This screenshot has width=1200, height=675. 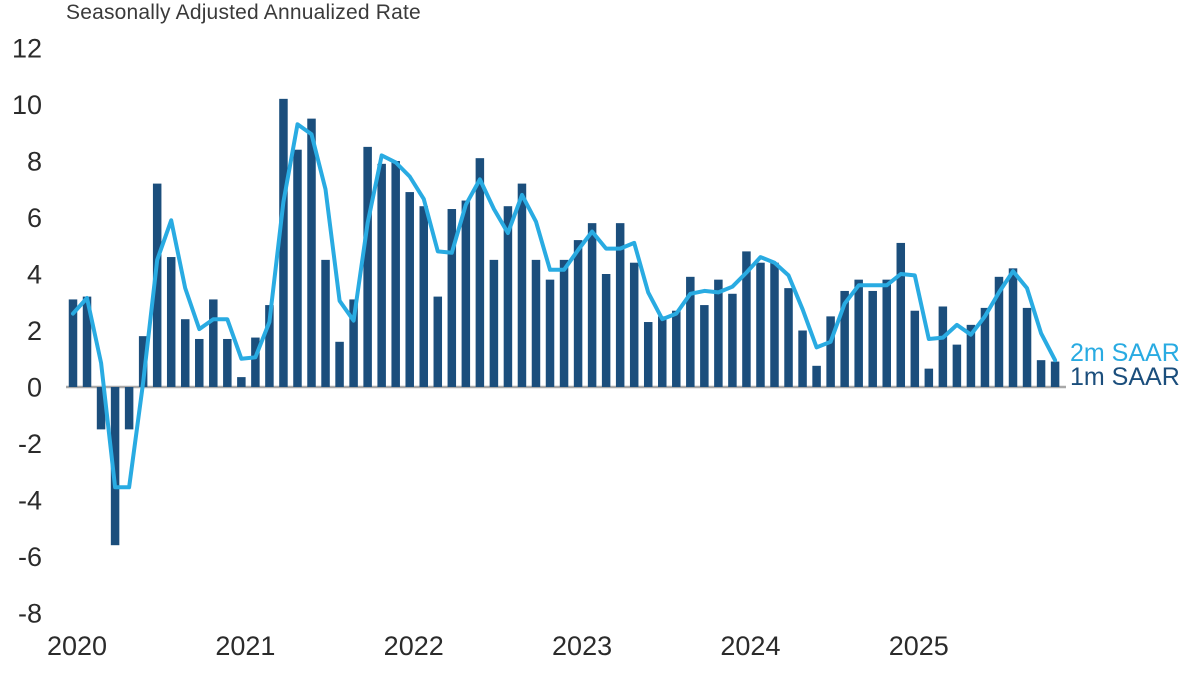 I want to click on y-axis-tick-label: 6, so click(x=34, y=218).